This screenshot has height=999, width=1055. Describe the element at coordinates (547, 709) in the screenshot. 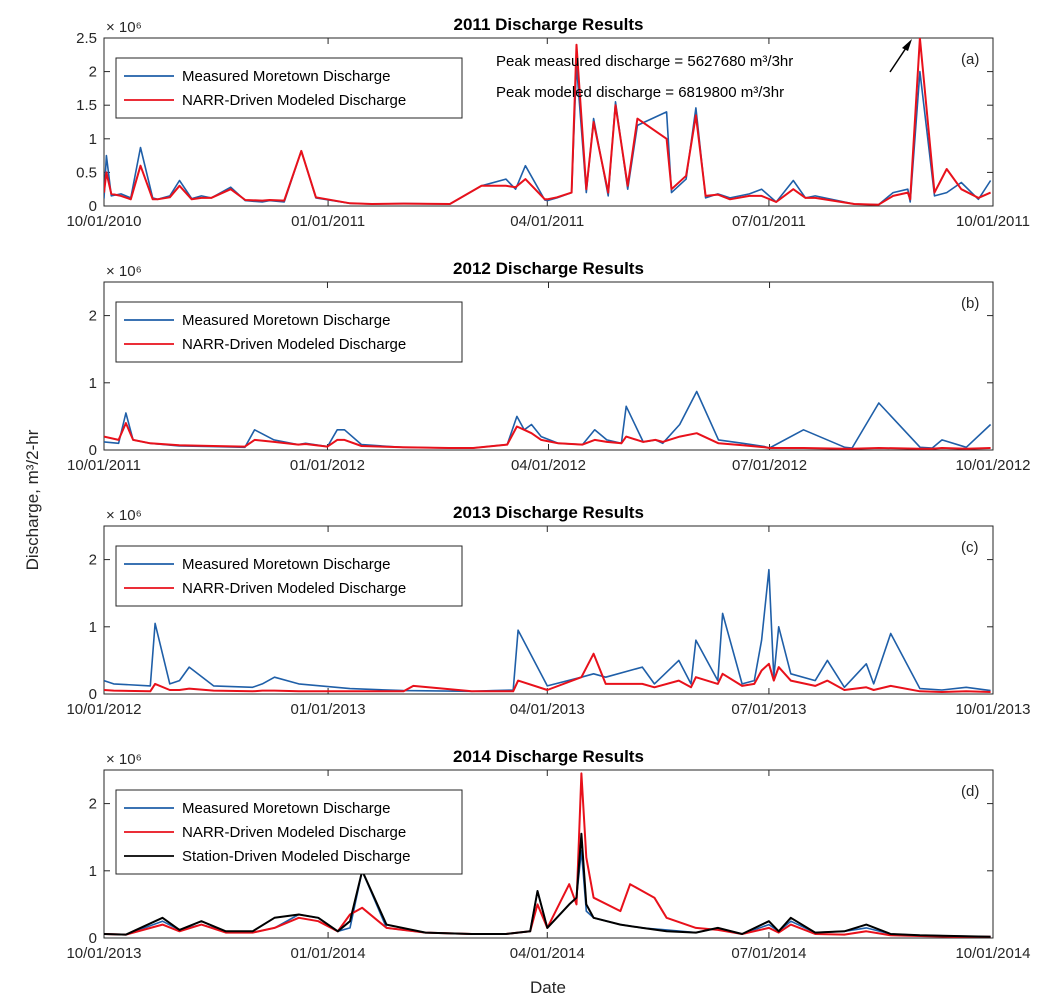

I see `x-tick-label: 04/01/2013` at that location.